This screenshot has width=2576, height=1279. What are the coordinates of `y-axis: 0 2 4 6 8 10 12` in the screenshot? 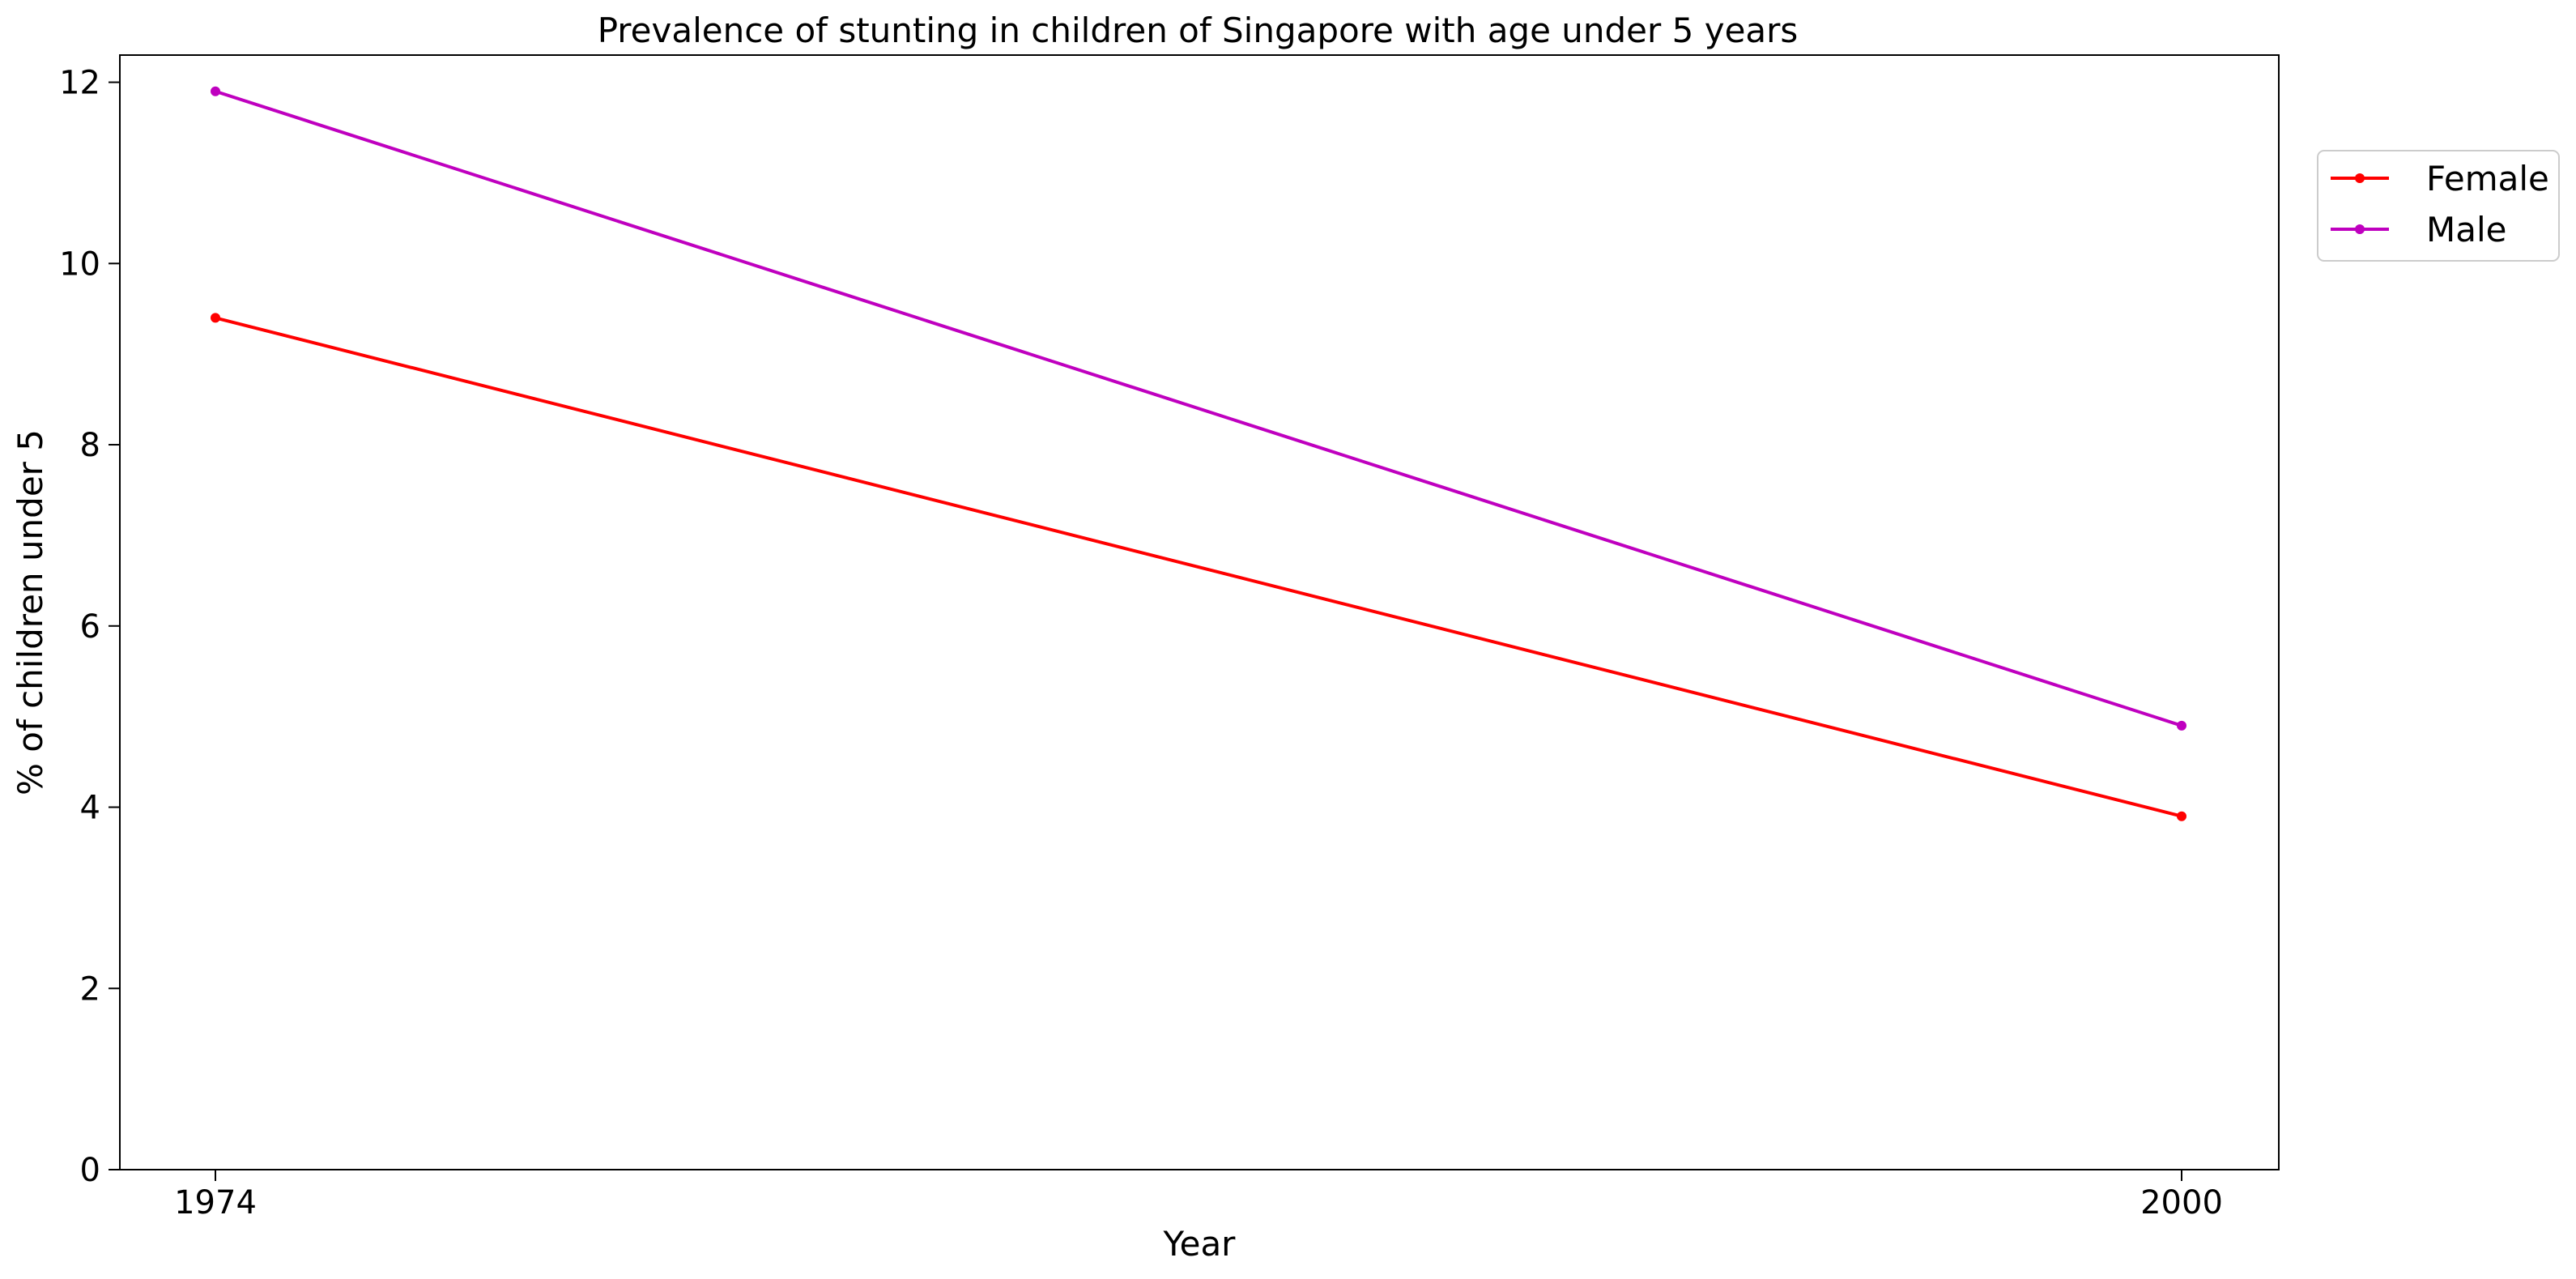 It's located at (89, 627).